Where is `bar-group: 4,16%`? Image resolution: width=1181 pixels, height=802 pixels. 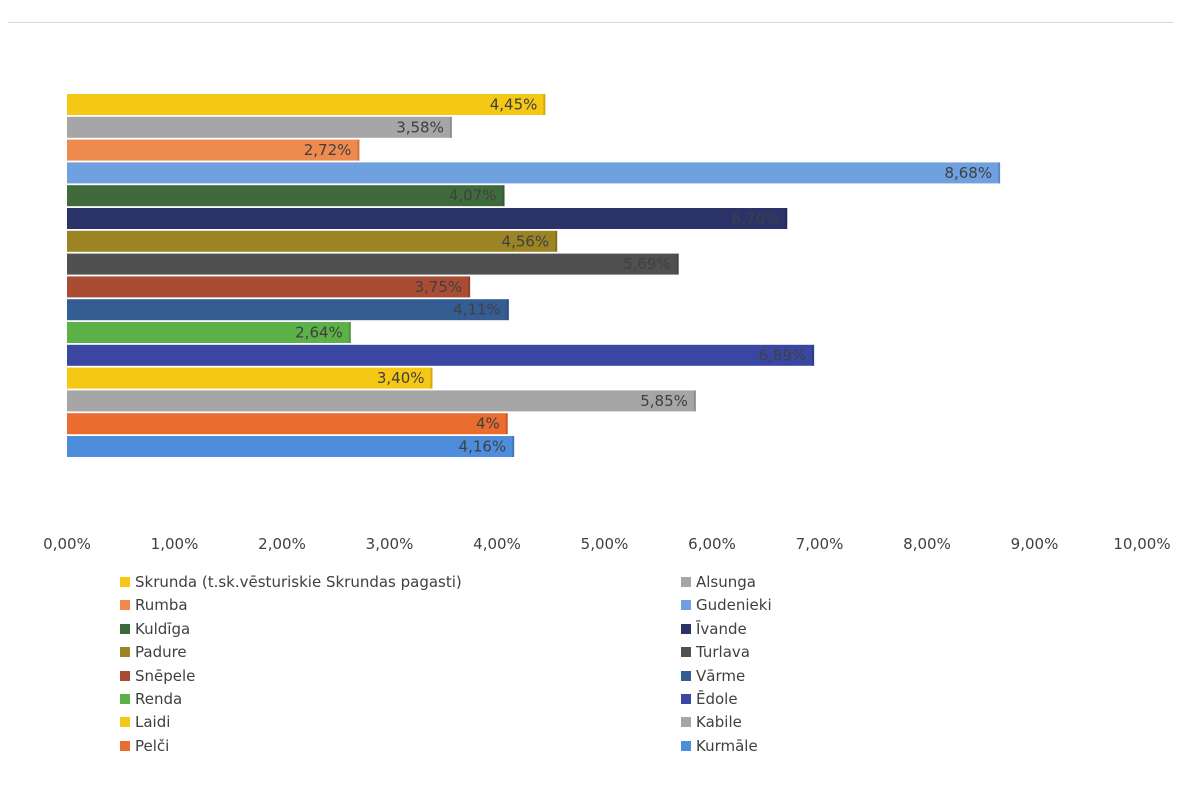 bar-group: 4,16% is located at coordinates (291, 446).